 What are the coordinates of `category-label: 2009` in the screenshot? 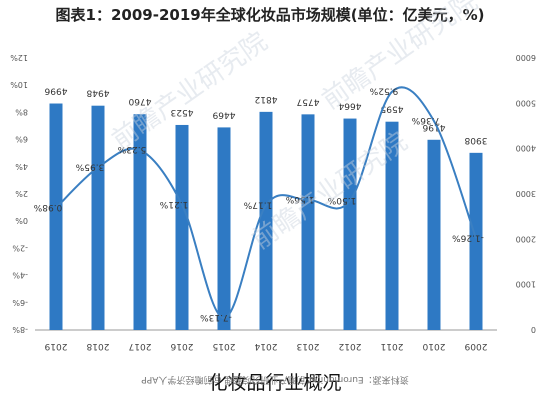 It's located at (475, 346).